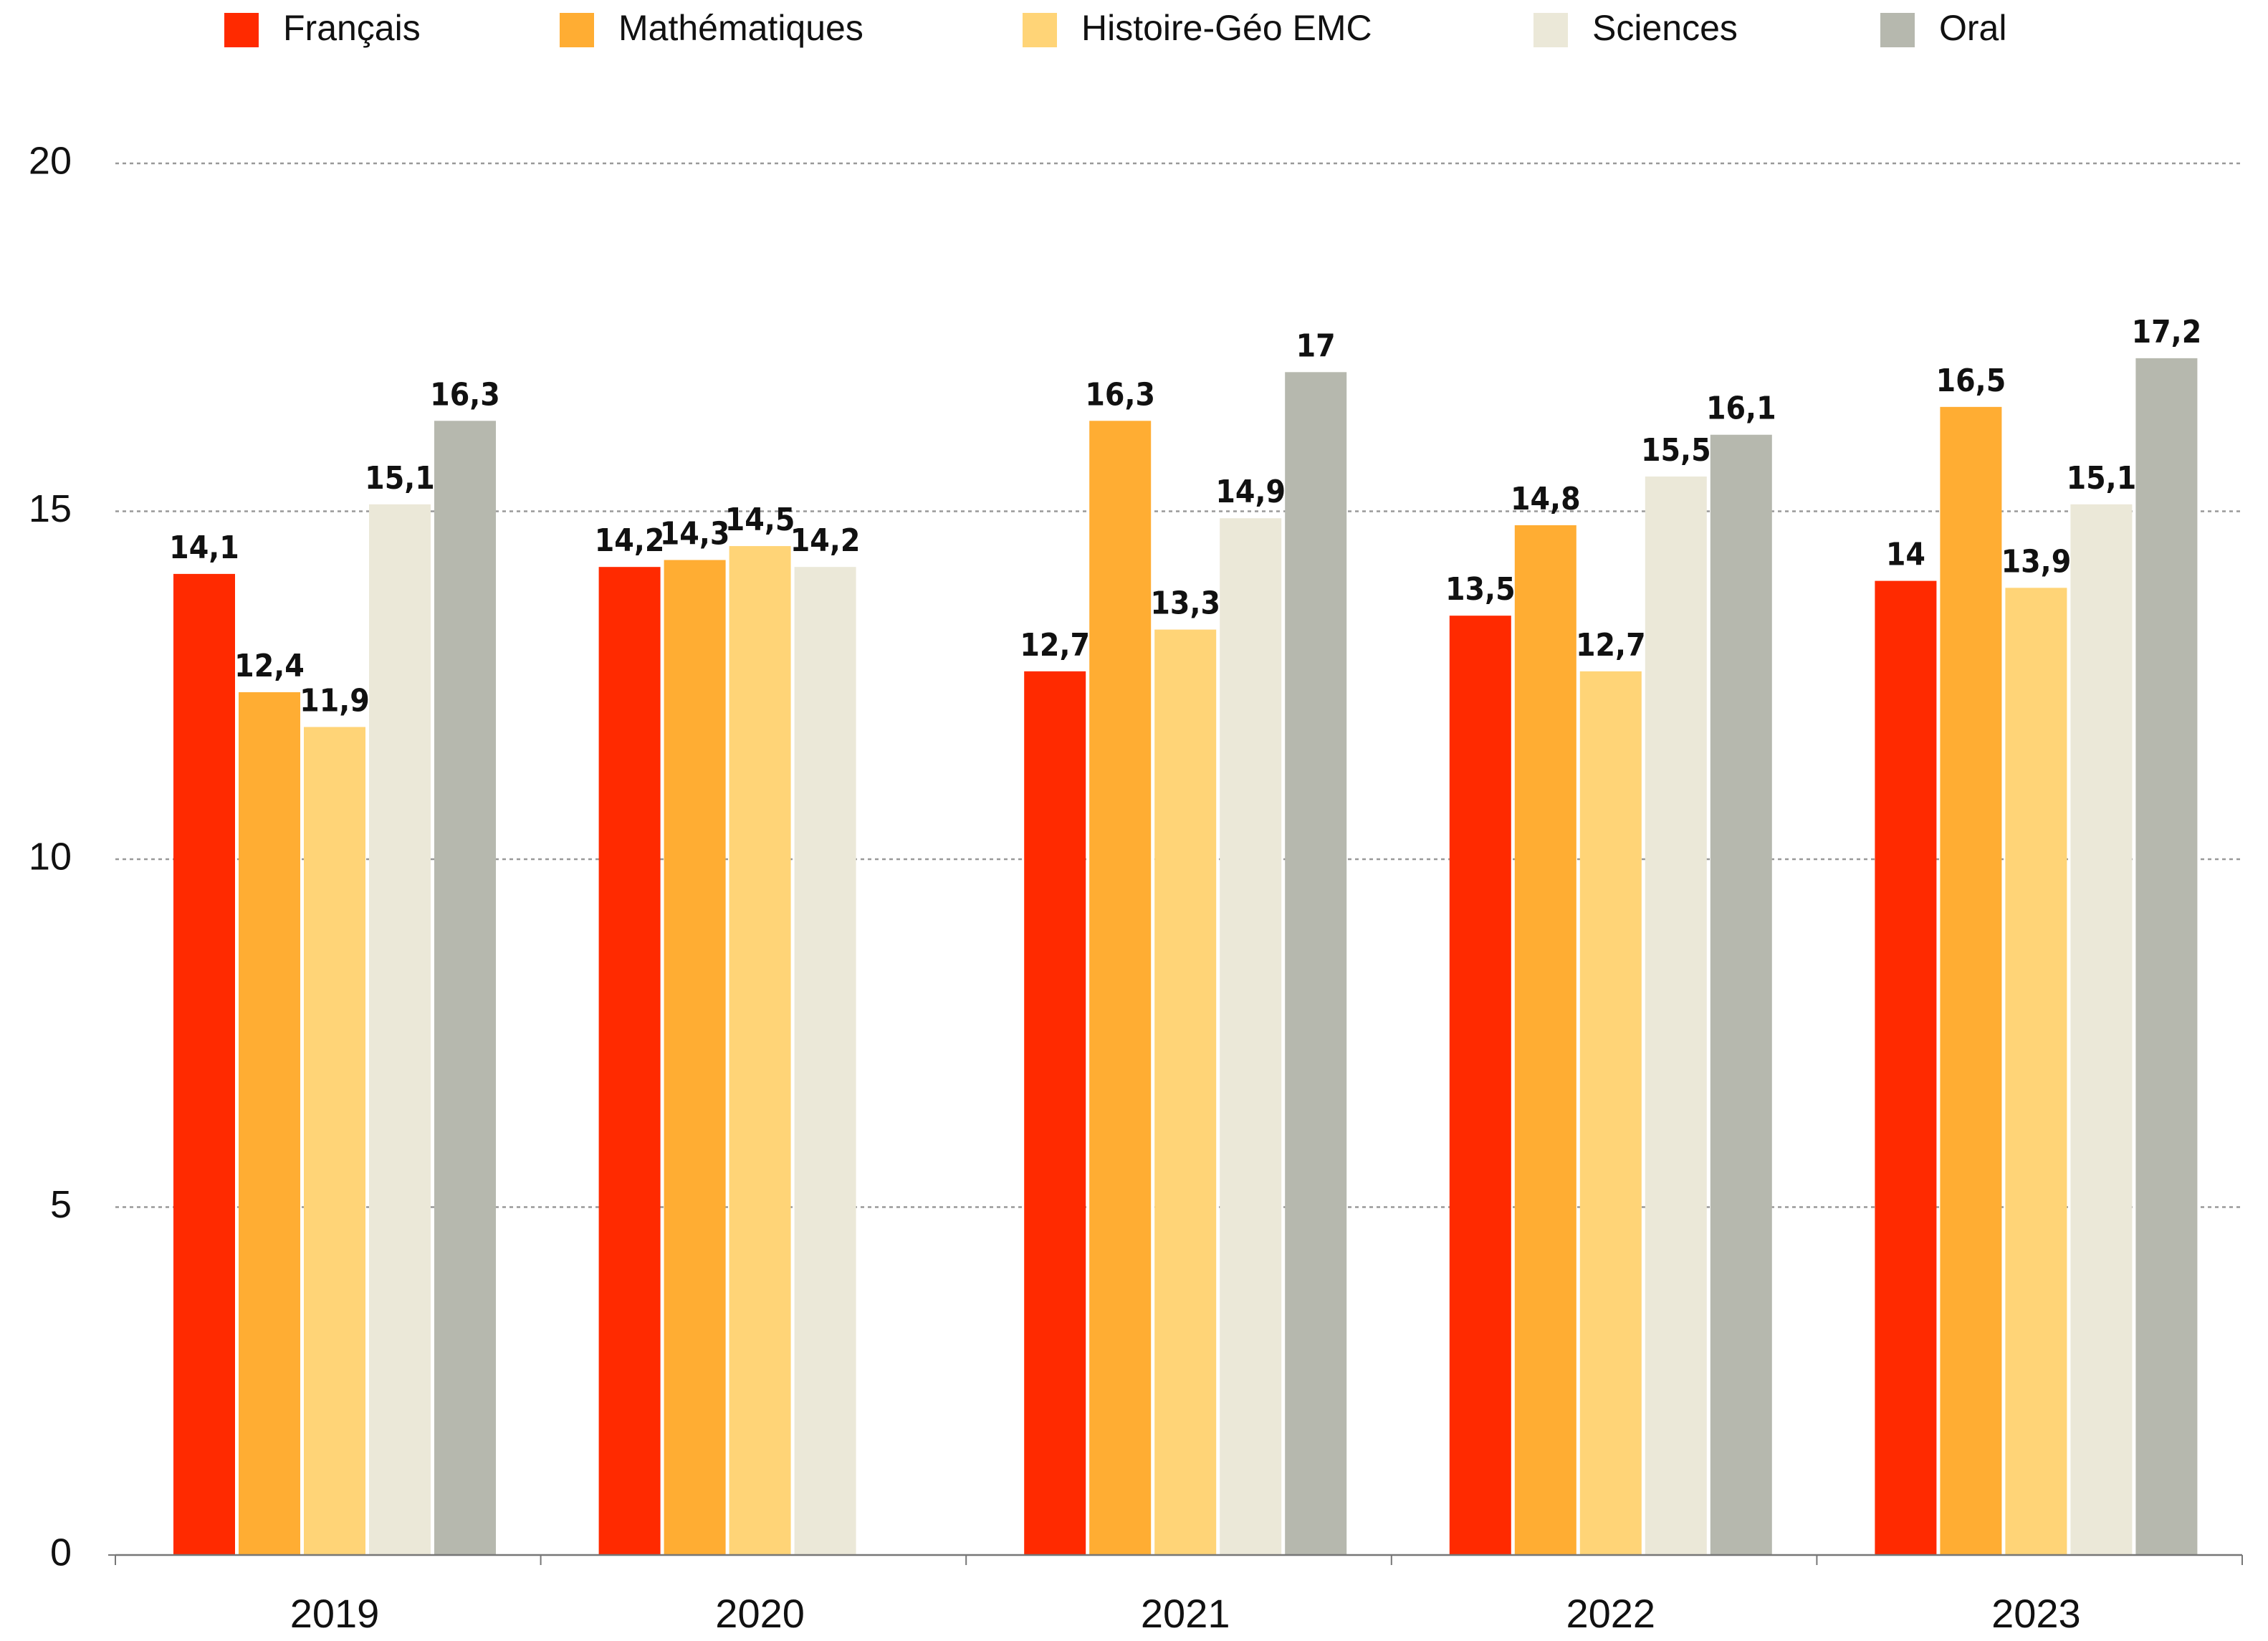  Describe the element at coordinates (204, 548) in the screenshot. I see `data-label: 14,1` at that location.